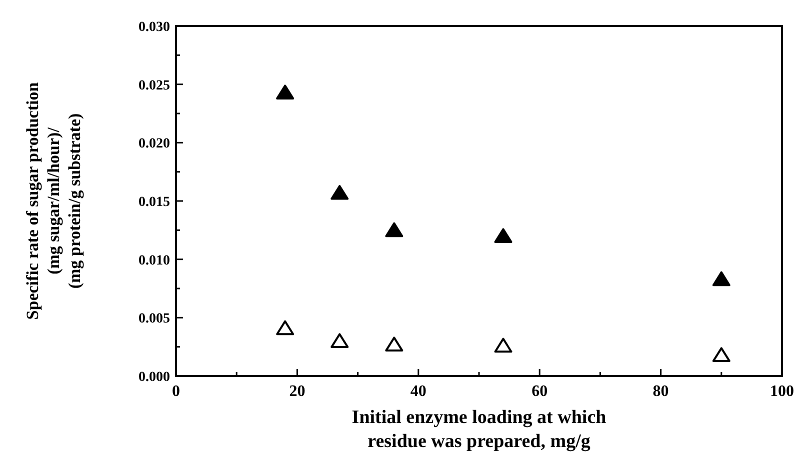 The width and height of the screenshot is (810, 473). What do you see at coordinates (154, 27) in the screenshot?
I see `y-tick-label: 0.030` at bounding box center [154, 27].